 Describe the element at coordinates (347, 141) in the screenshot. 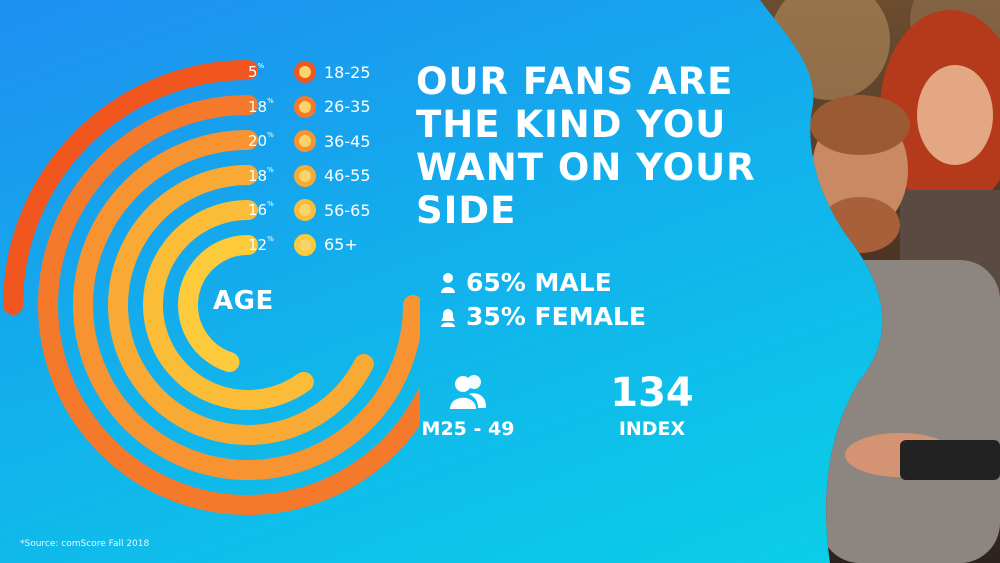

I see `legend-age-range: 36-45` at that location.